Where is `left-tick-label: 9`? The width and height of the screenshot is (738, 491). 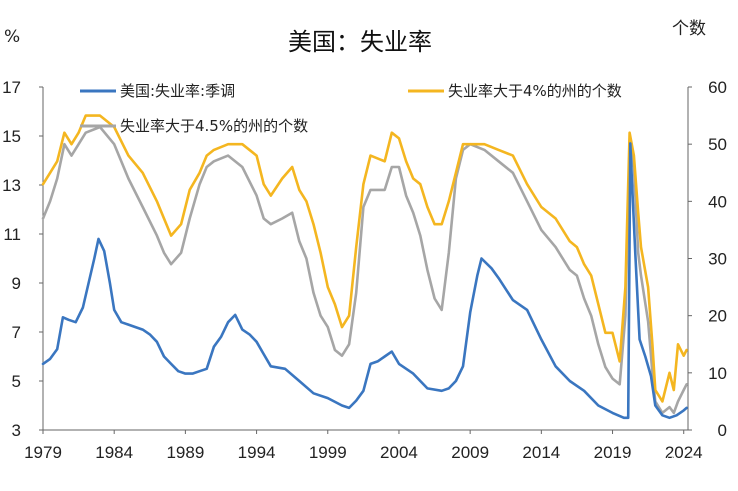 left-tick-label: 9 is located at coordinates (16, 283).